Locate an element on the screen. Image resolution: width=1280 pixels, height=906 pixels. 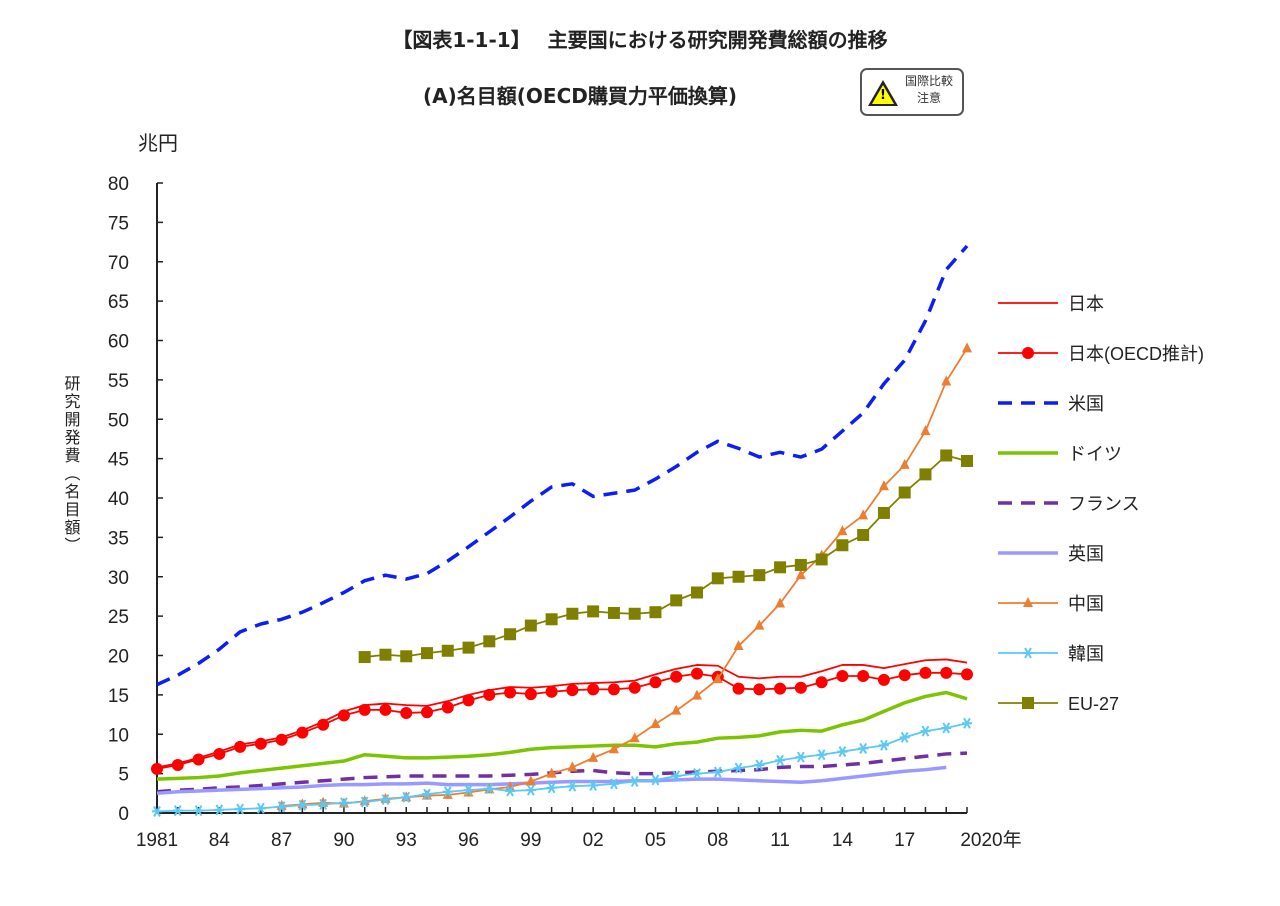
y-tick-label: 75 is located at coordinates (118, 223).